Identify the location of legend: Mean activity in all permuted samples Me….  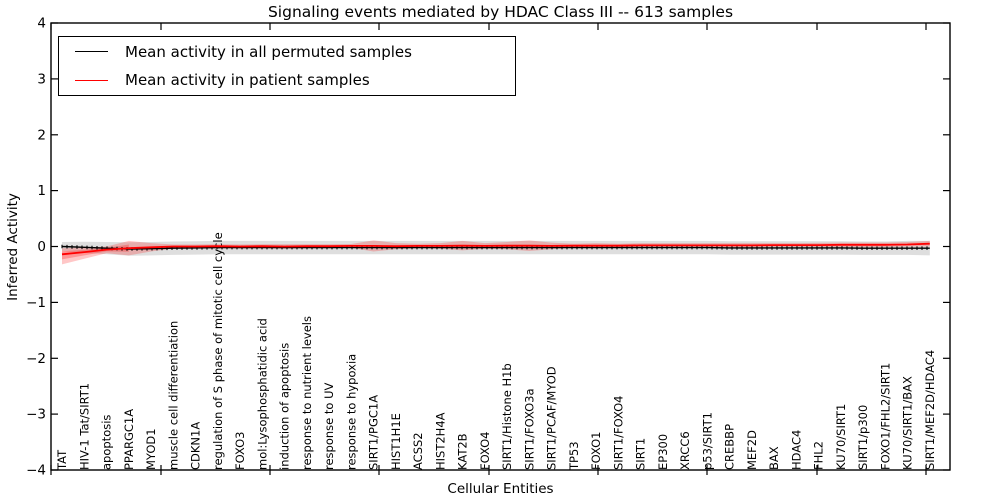
(287, 66).